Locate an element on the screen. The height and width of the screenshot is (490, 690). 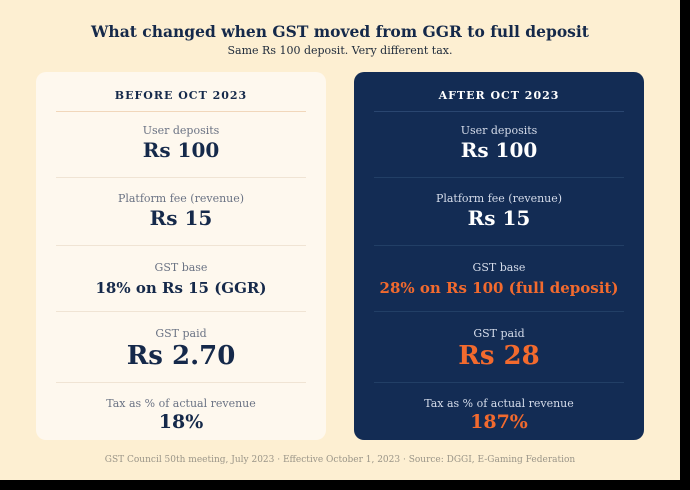
before-row-user-deposits: User deposits Rs 100 is located at coordinates (181, 151).